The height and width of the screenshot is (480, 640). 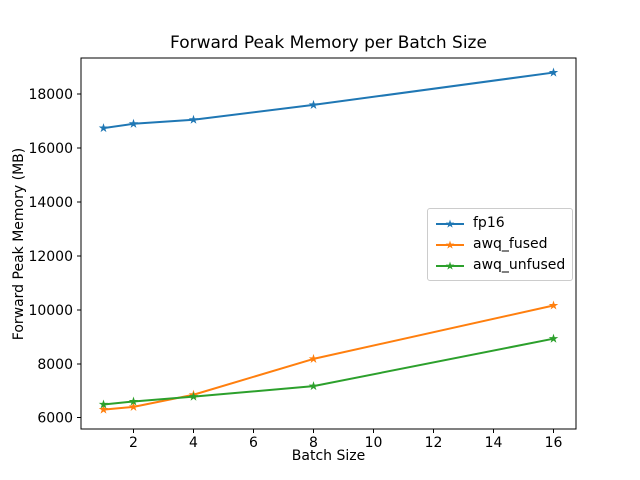 I want to click on x-tick-label: 16, so click(x=554, y=443).